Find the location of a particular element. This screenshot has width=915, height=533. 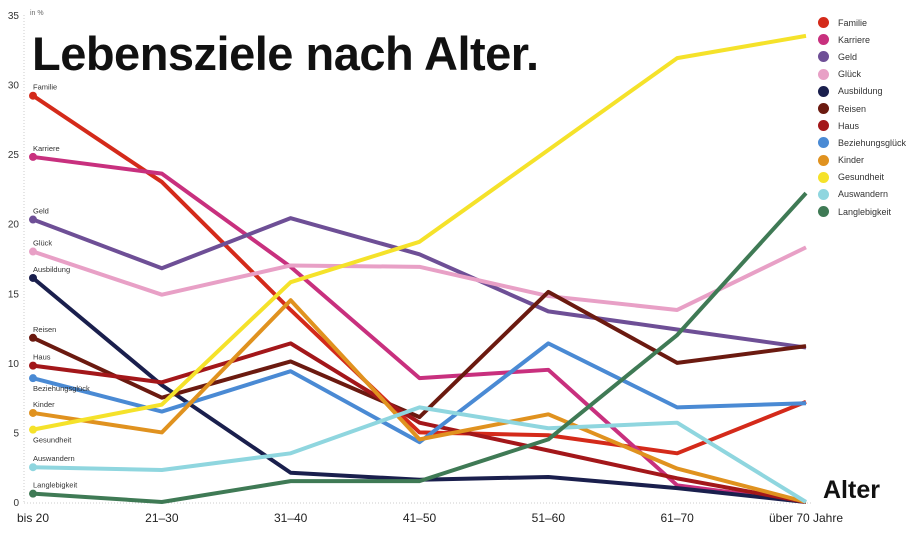

x-tick-label: 51–60 is located at coordinates (549, 518).